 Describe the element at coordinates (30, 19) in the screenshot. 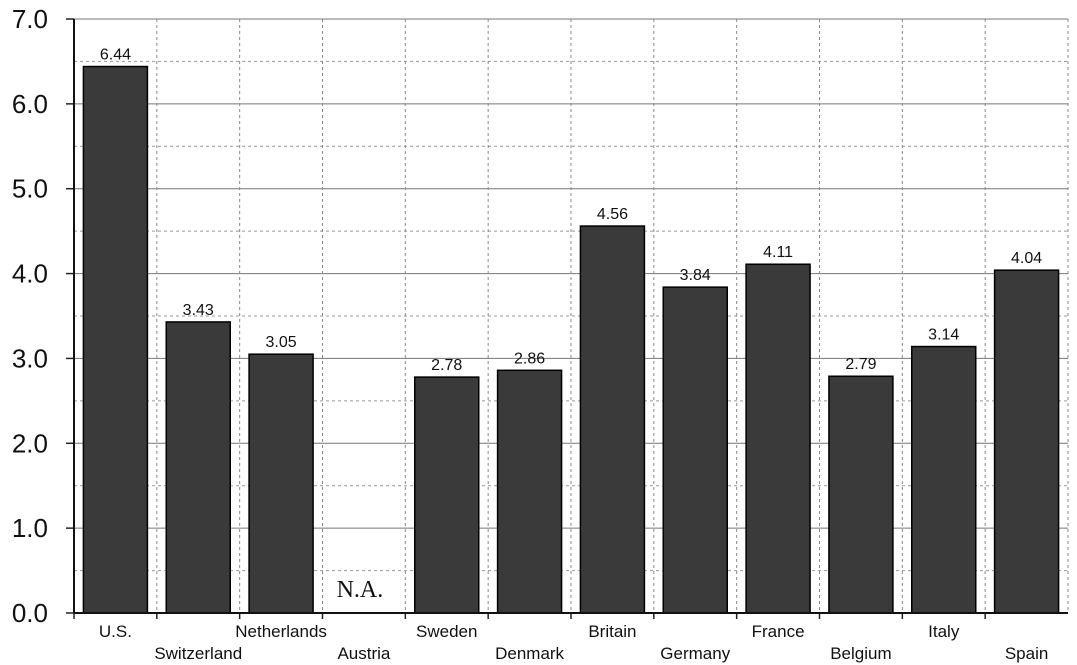

I see `y-tick-label: 7.0` at that location.